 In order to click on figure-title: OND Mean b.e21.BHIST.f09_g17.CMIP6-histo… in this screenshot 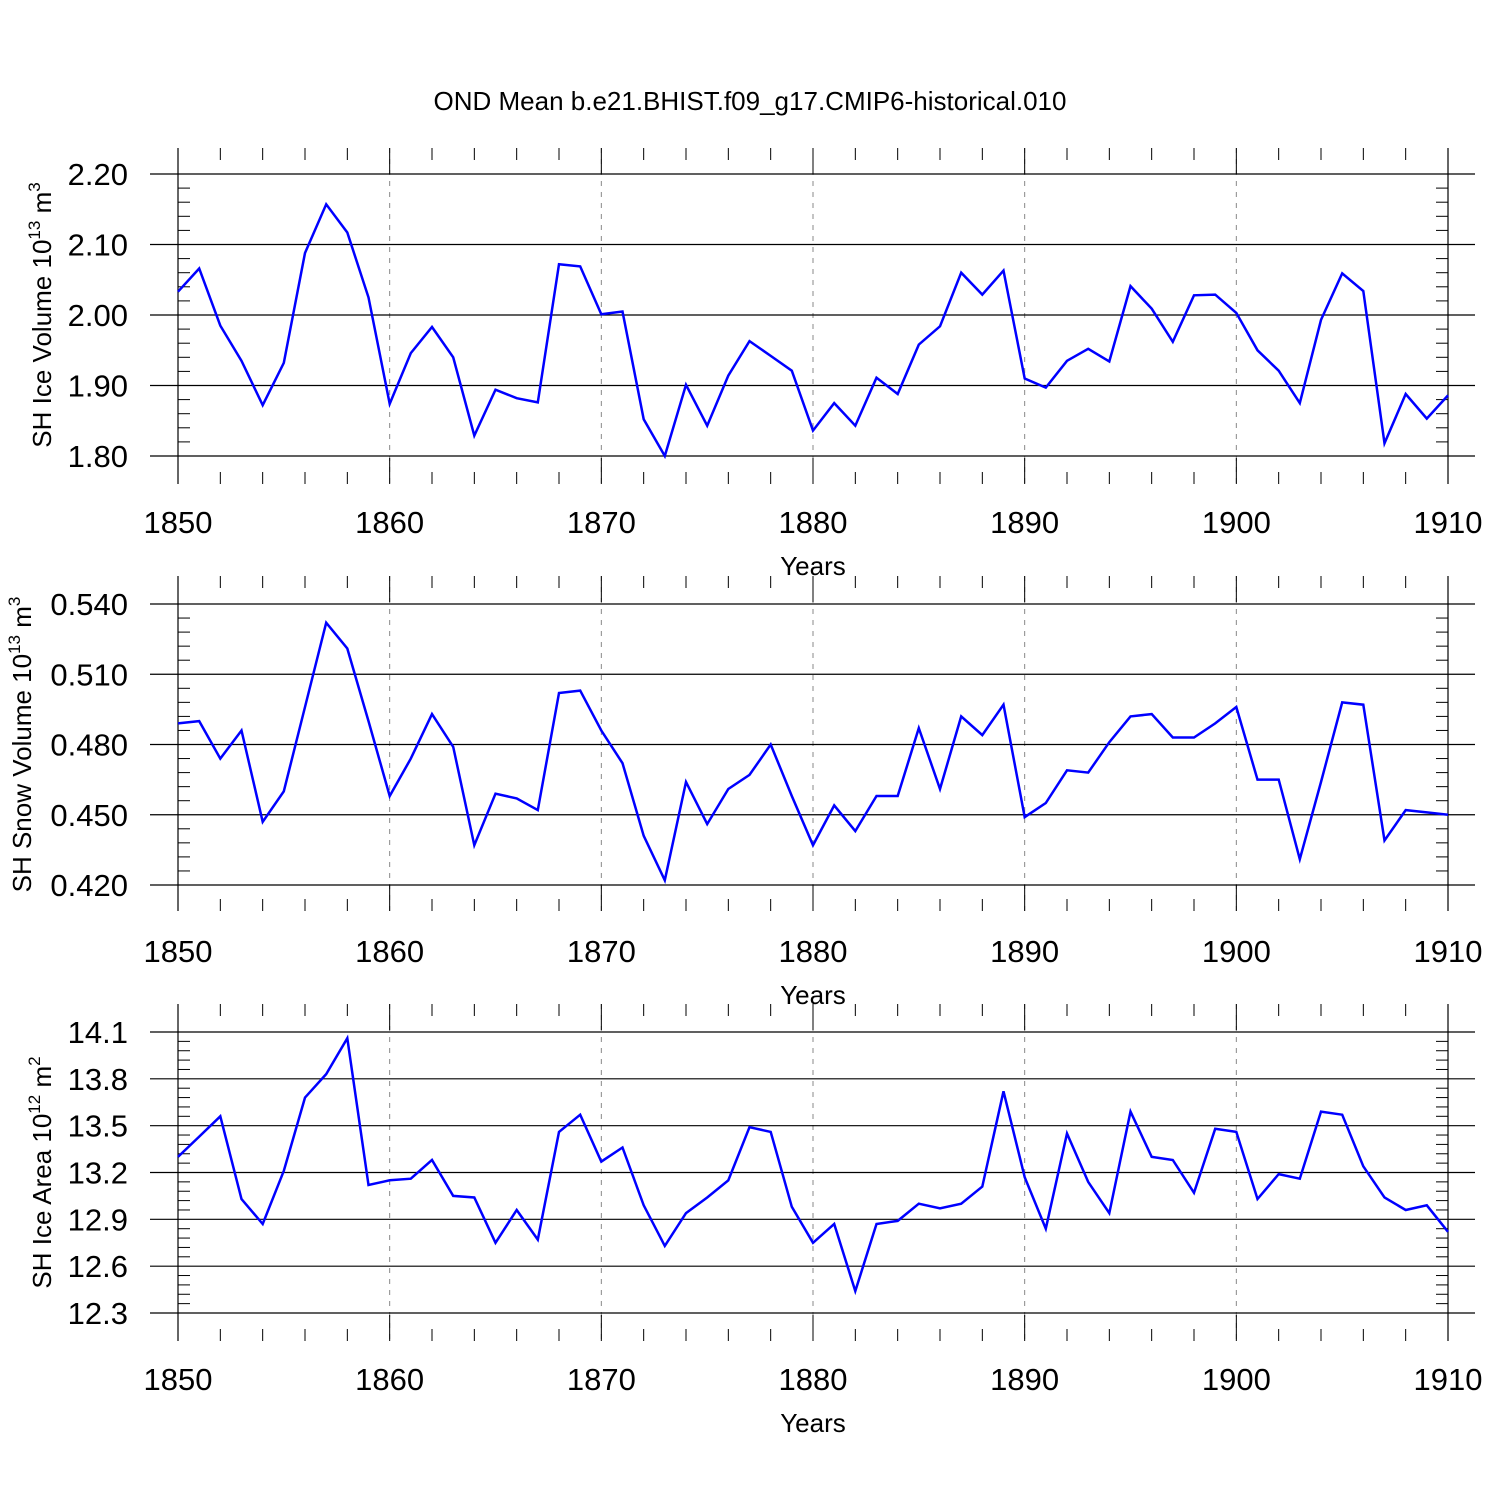, I will do `click(750, 101)`.